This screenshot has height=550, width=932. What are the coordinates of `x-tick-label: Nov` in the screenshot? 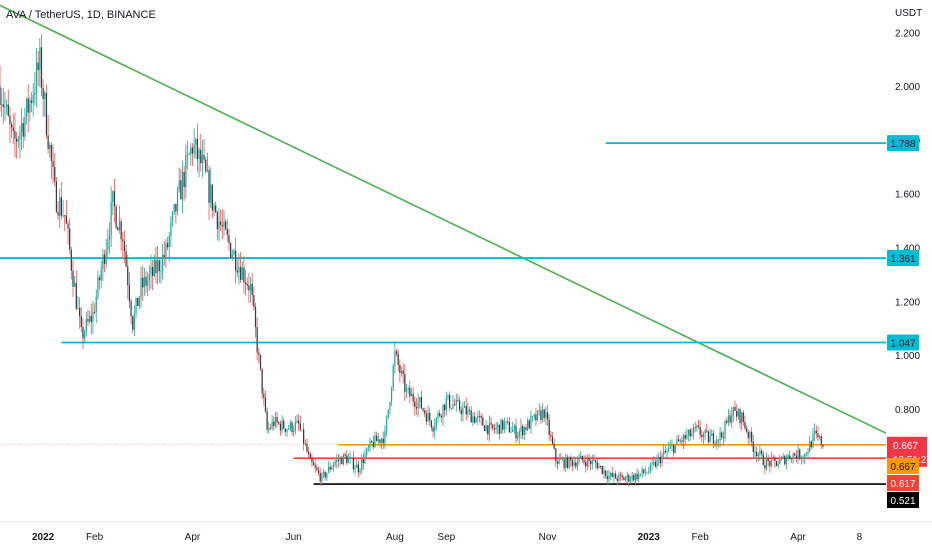 It's located at (548, 537).